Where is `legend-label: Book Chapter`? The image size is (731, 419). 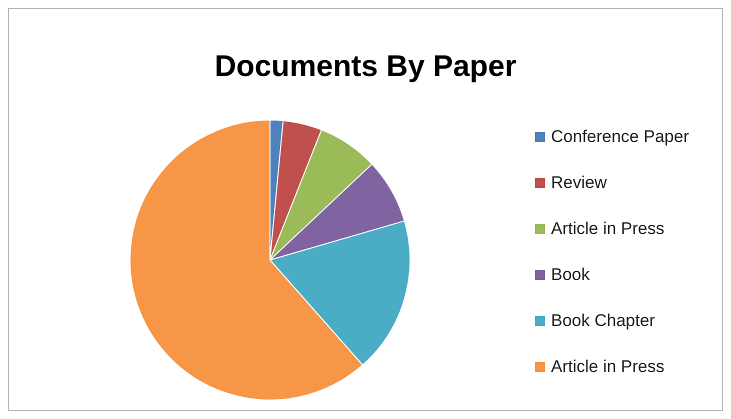 legend-label: Book Chapter is located at coordinates (603, 320).